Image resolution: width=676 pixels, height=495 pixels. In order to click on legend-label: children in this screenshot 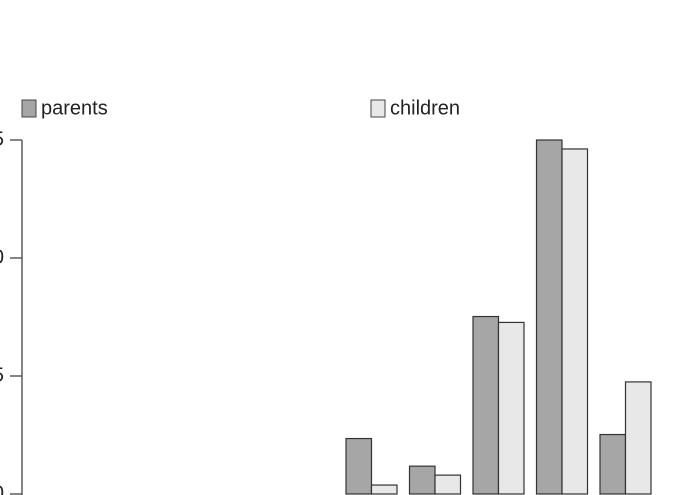, I will do `click(425, 108)`.